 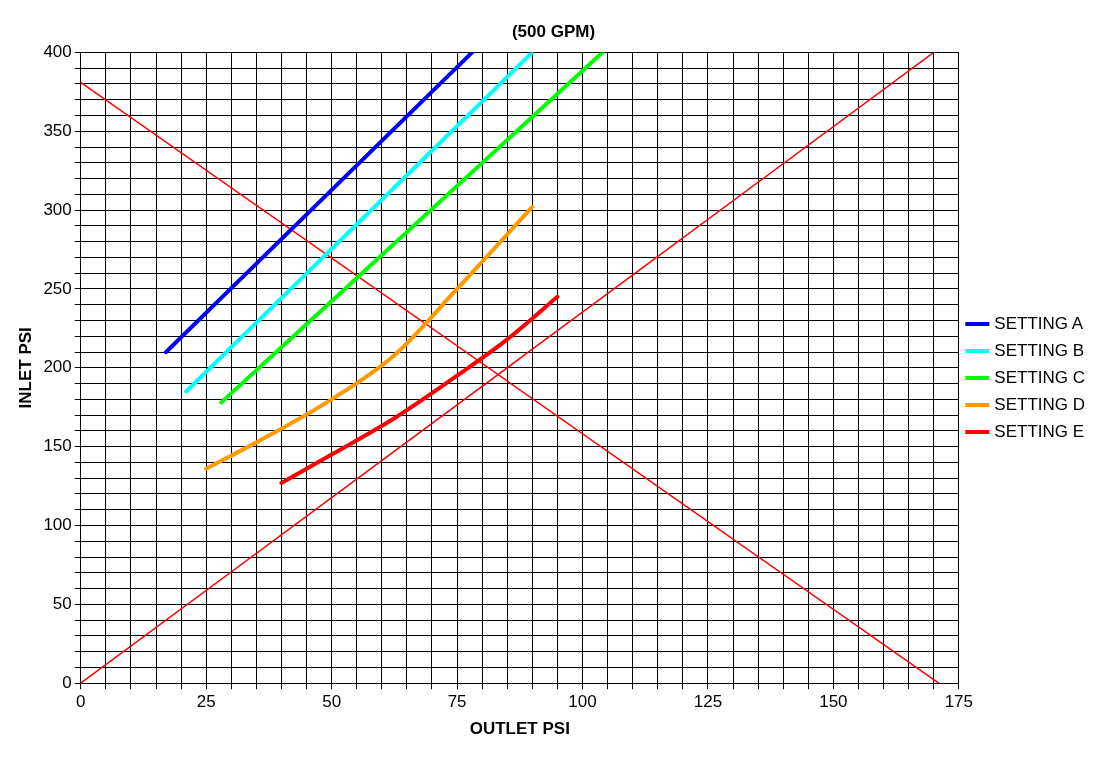 I want to click on x-tick-label: 125, so click(x=708, y=702).